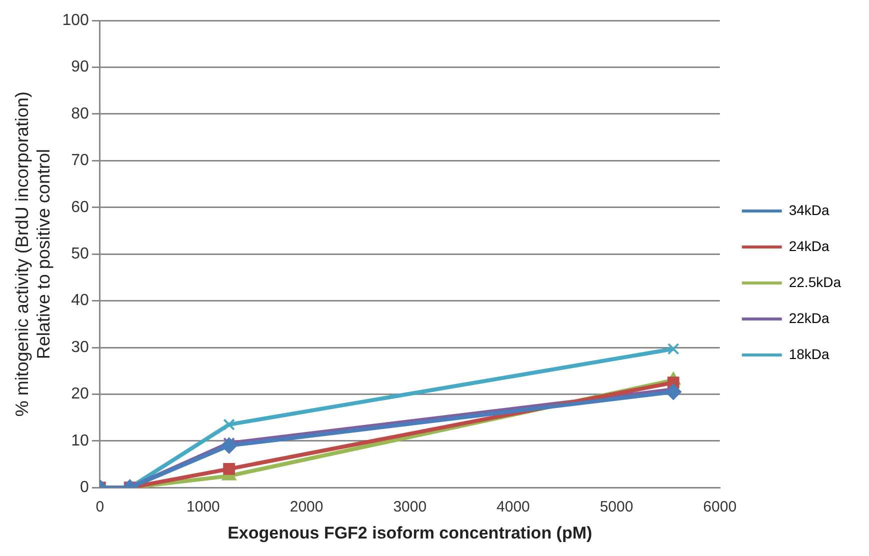 The image size is (869, 556). What do you see at coordinates (720, 507) in the screenshot?
I see `x-tick-label: 6000` at bounding box center [720, 507].